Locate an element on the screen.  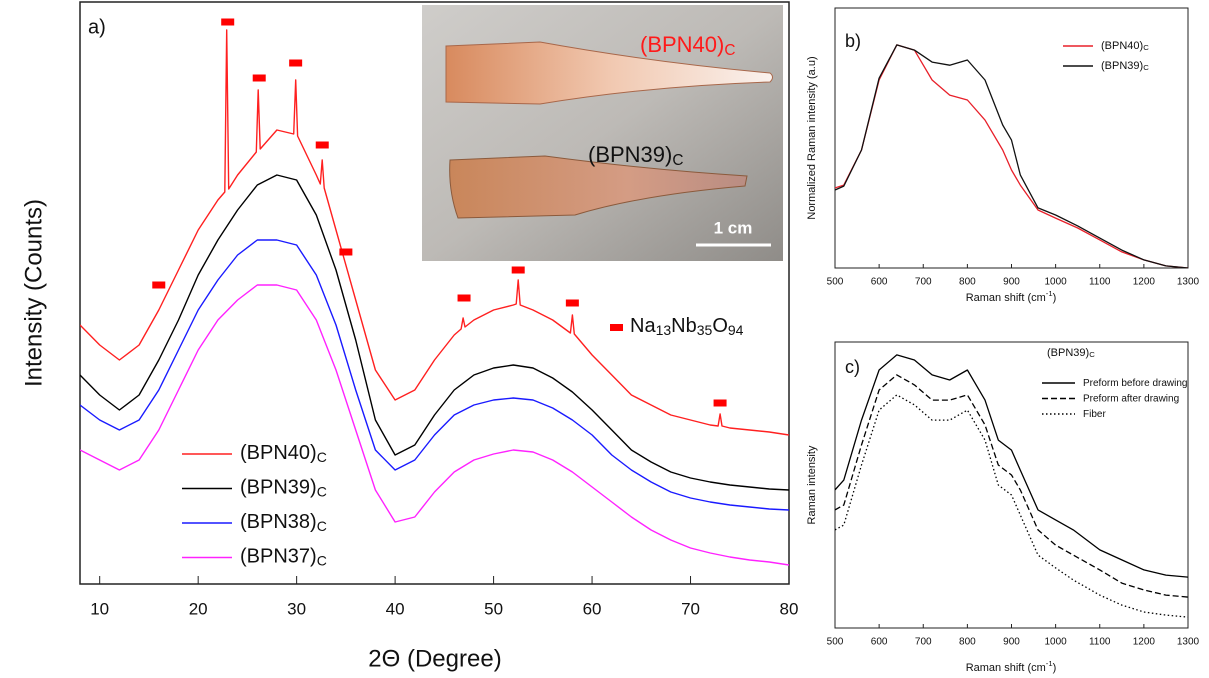
panel-label: c) is located at coordinates (852, 367).